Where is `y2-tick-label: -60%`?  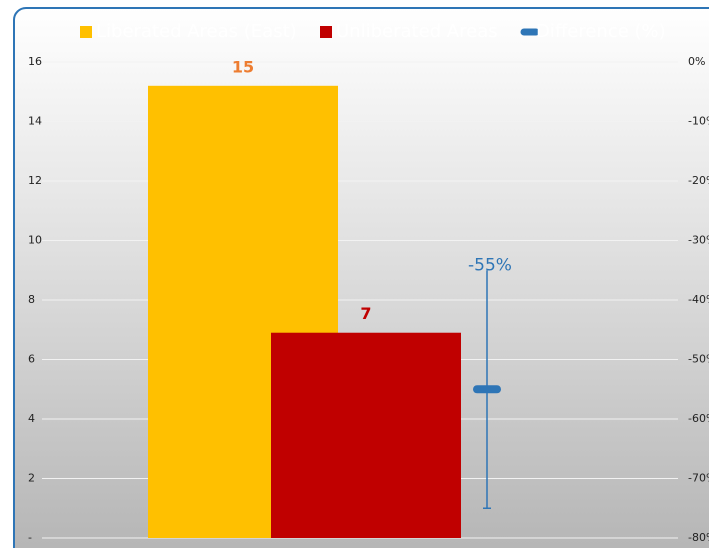 y2-tick-label: -60% is located at coordinates (698, 418).